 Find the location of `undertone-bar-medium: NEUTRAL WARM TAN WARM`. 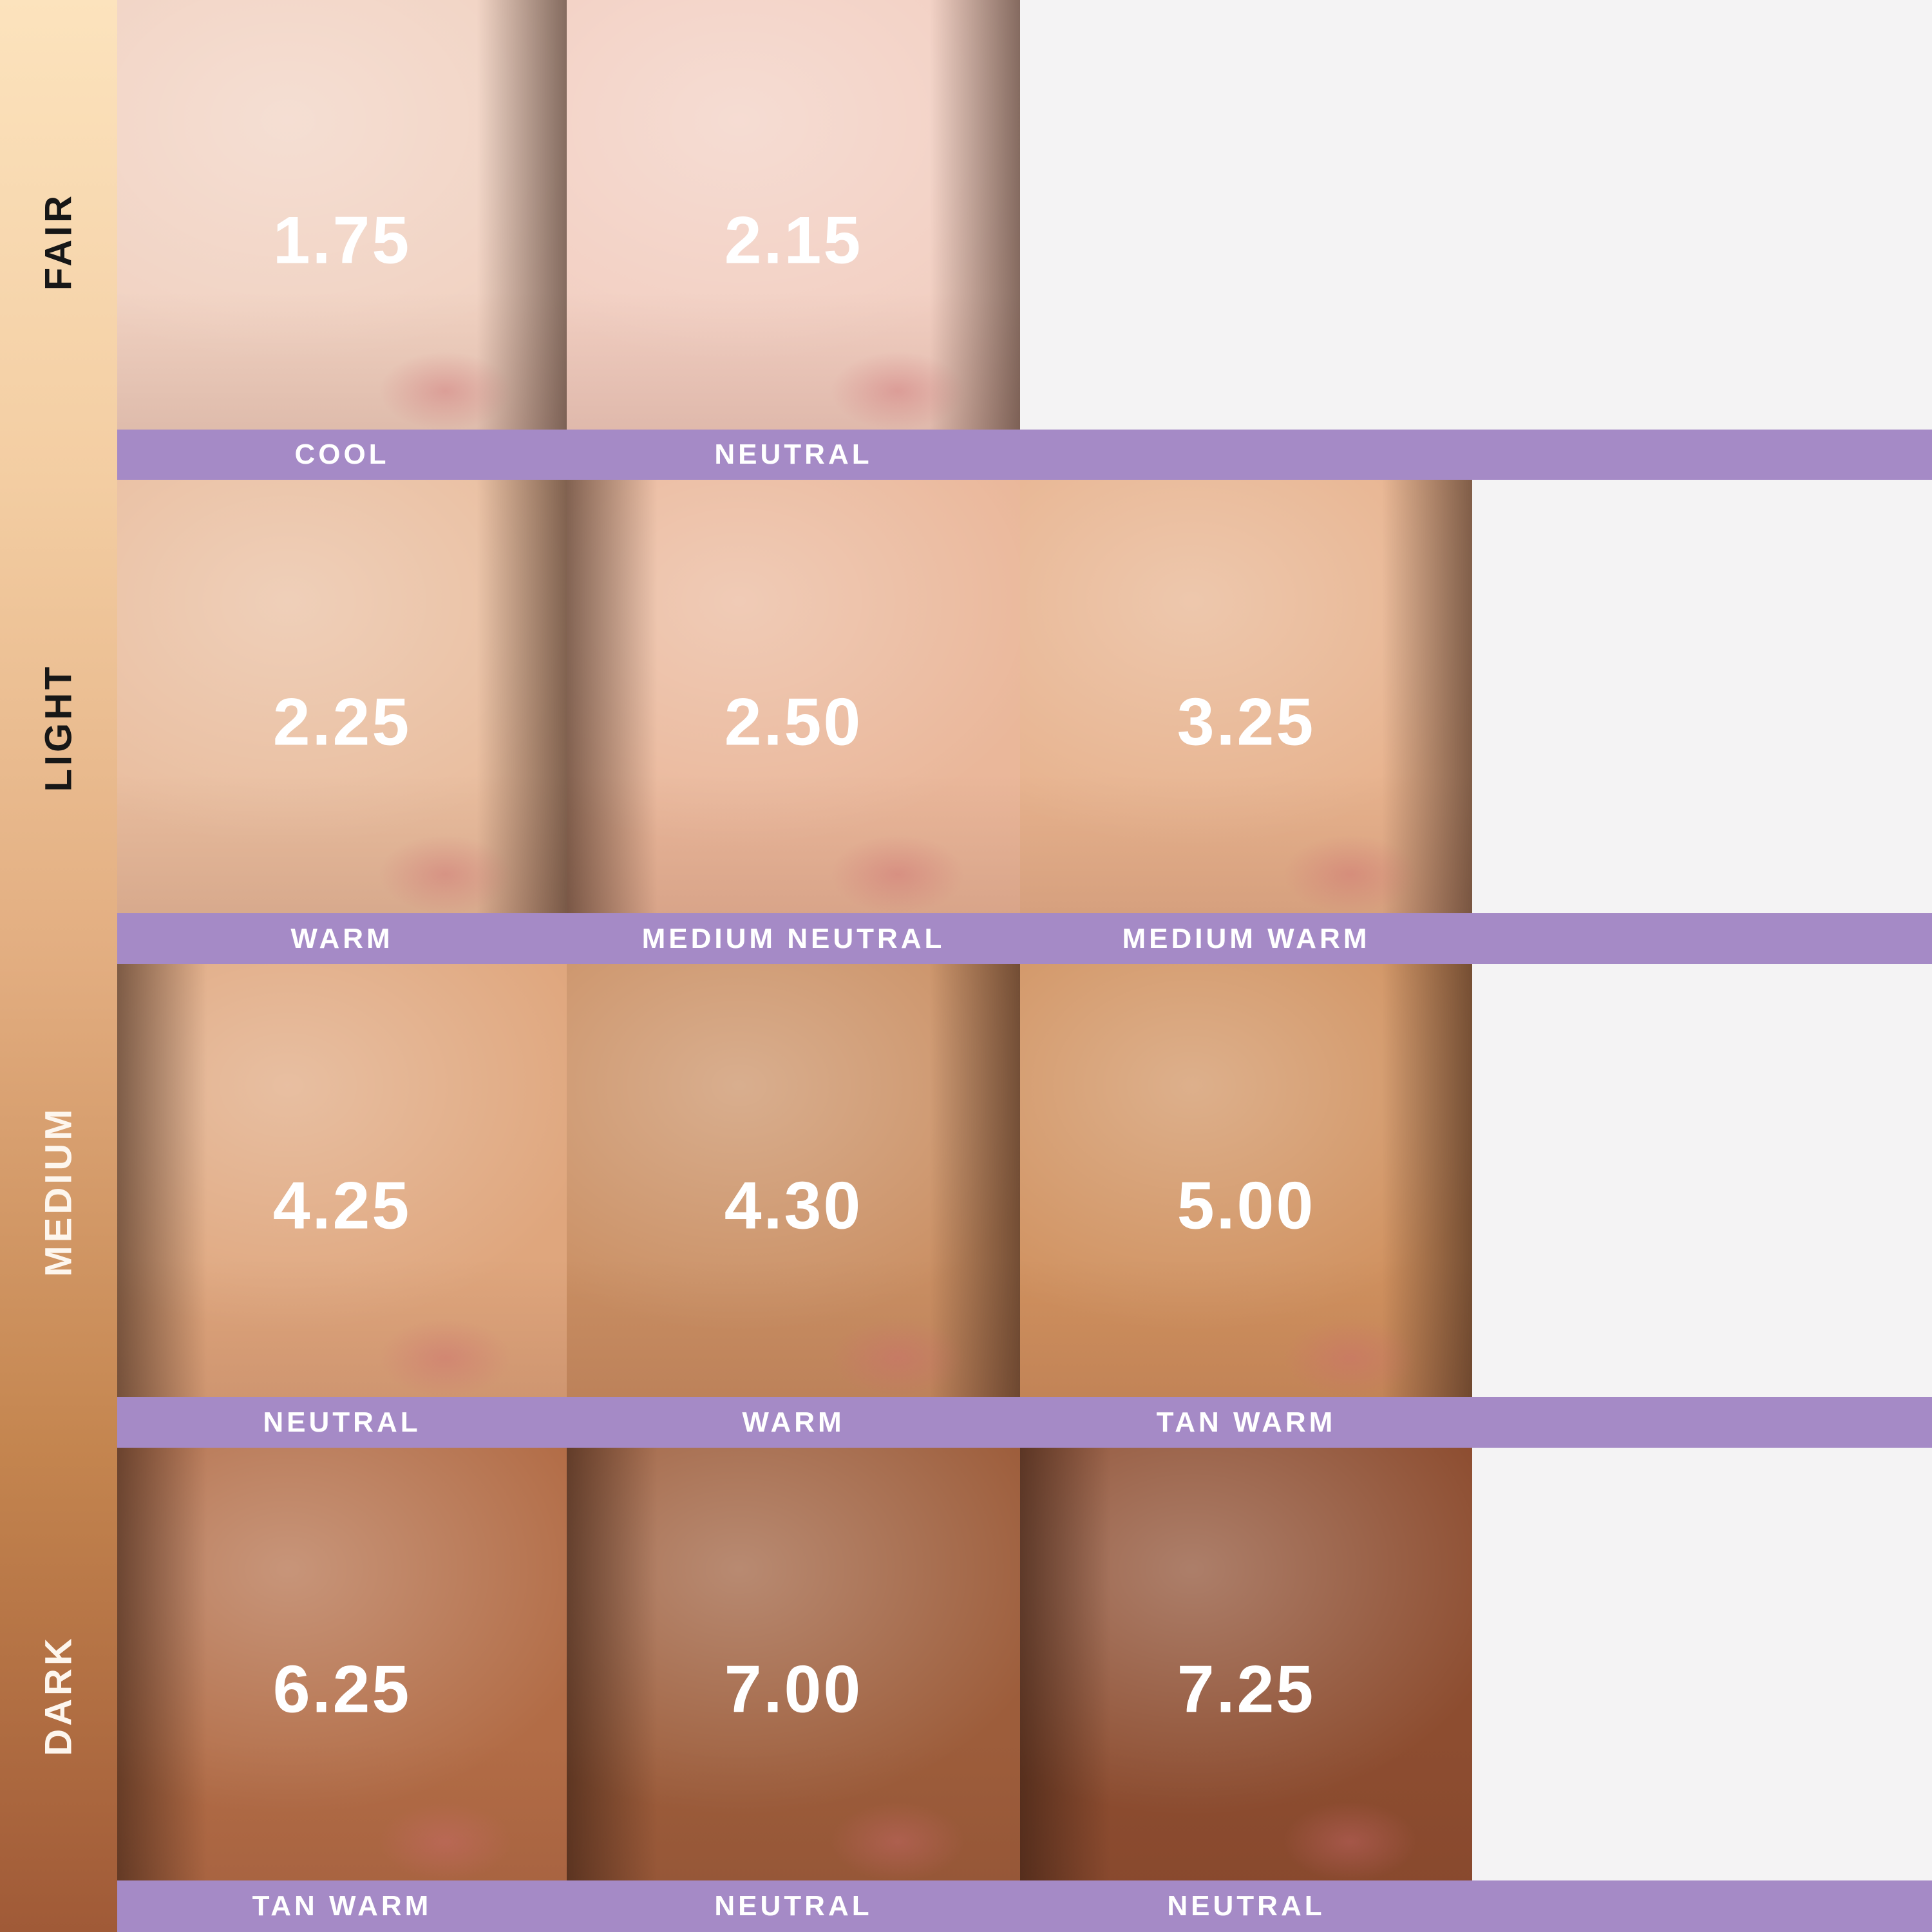

undertone-bar-medium: NEUTRAL WARM TAN WARM is located at coordinates (1025, 1422).